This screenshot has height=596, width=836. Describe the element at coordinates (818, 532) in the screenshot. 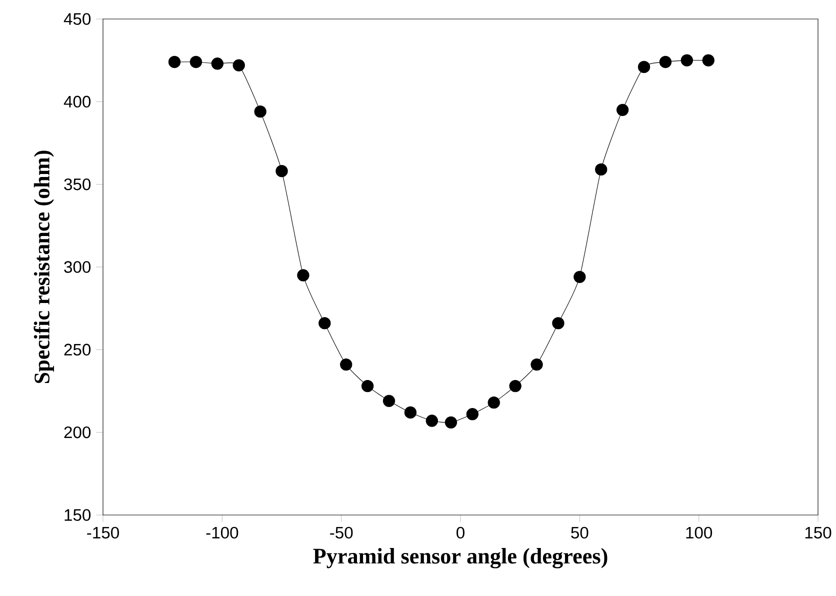

I see `x-tick-label: 150` at that location.